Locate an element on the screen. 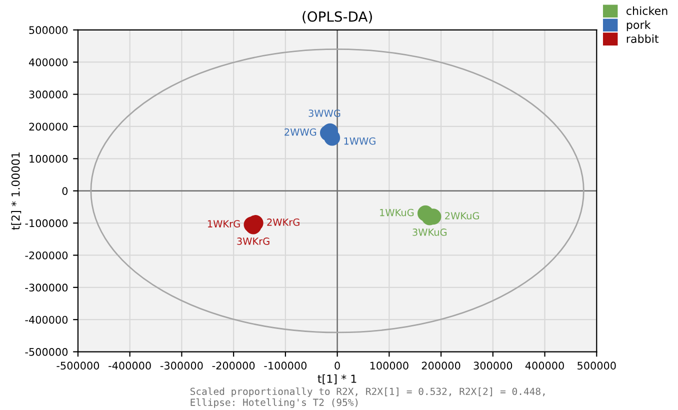  x-tick-label: -200000 is located at coordinates (233, 366).